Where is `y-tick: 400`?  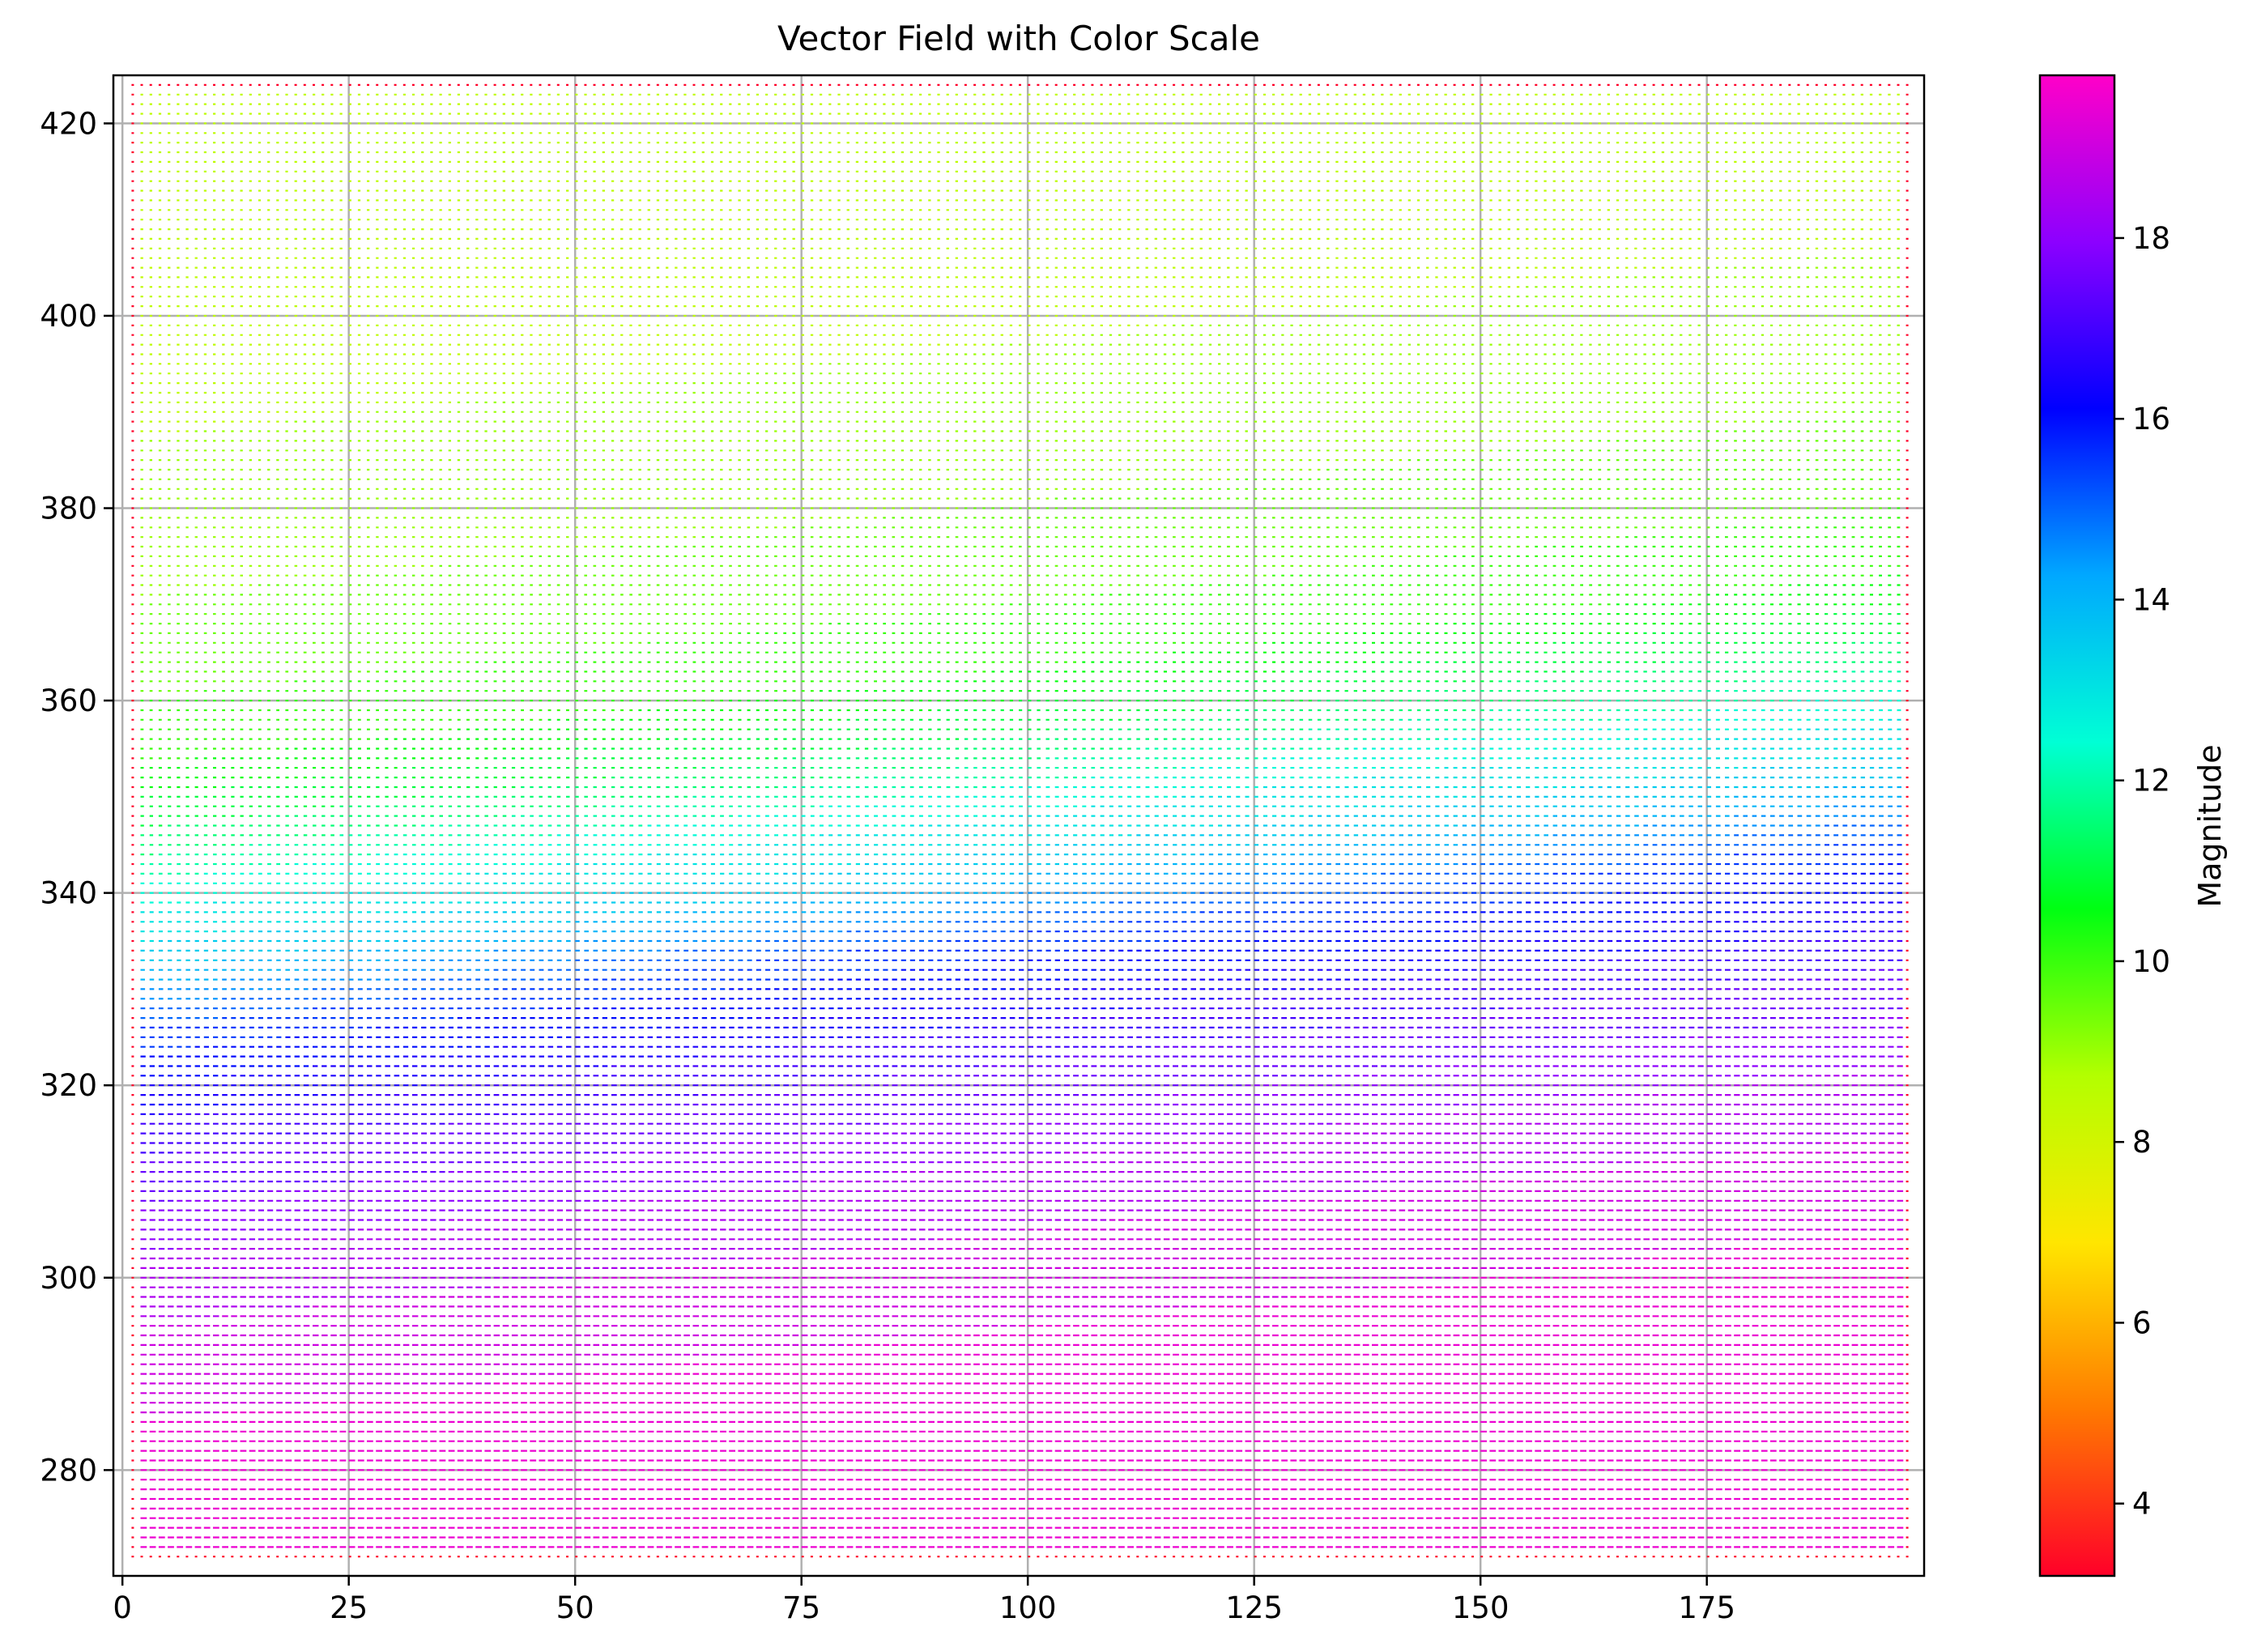
y-tick: 400 is located at coordinates (76, 316).